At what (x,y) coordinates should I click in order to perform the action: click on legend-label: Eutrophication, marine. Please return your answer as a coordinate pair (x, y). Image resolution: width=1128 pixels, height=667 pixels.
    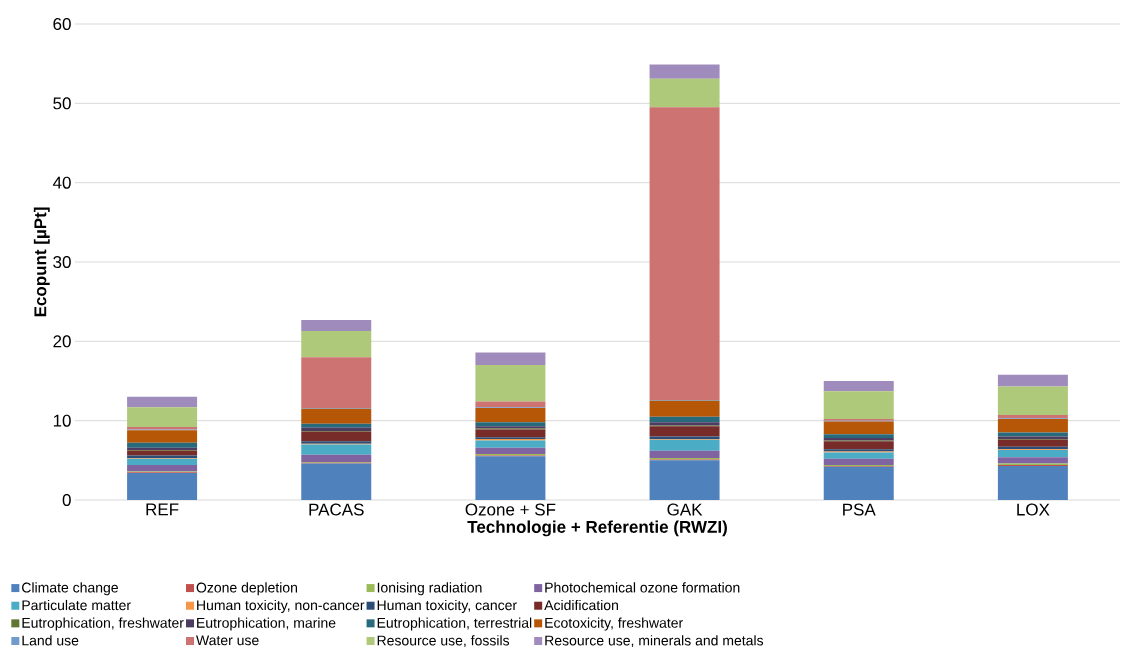
    Looking at the image, I should click on (266, 624).